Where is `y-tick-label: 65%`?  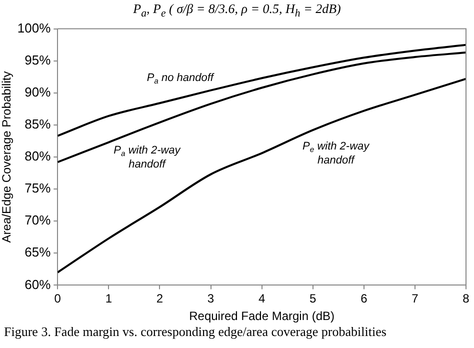 y-tick-label: 65% is located at coordinates (38, 252).